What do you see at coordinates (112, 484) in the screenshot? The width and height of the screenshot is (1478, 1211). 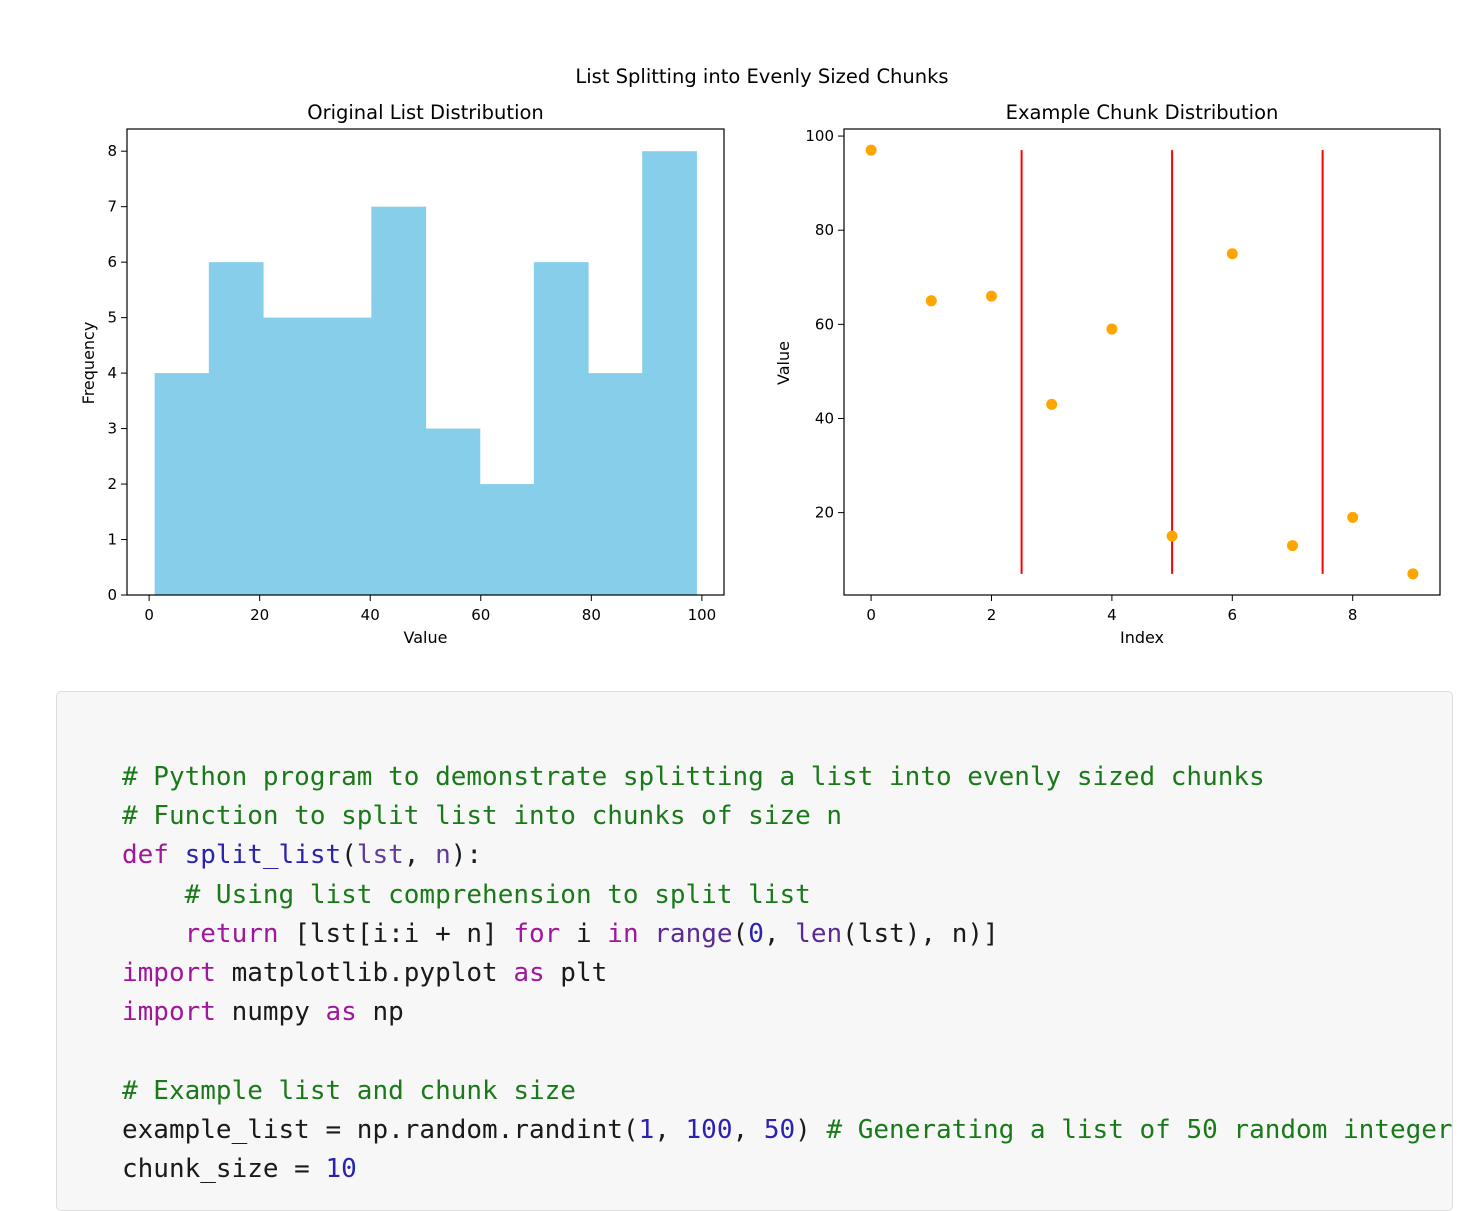 I see `y-tick-label: 2` at bounding box center [112, 484].